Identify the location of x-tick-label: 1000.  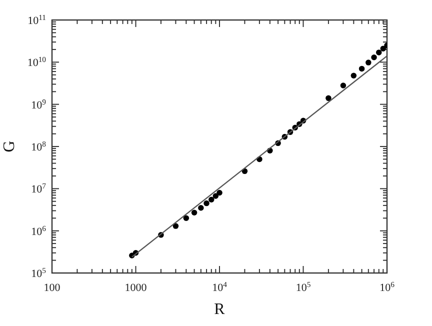
(136, 288).